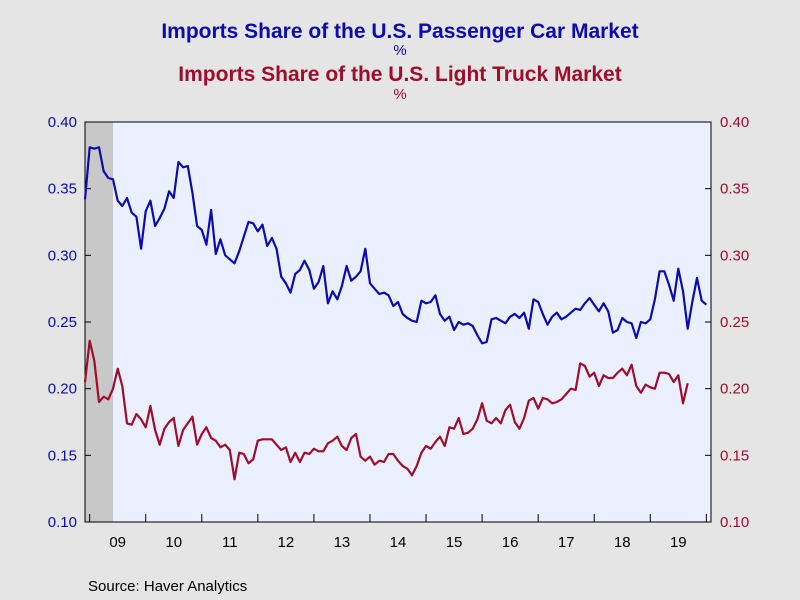 The width and height of the screenshot is (800, 600). Describe the element at coordinates (168, 586) in the screenshot. I see `source-note: Source: Haver Analytics` at that location.